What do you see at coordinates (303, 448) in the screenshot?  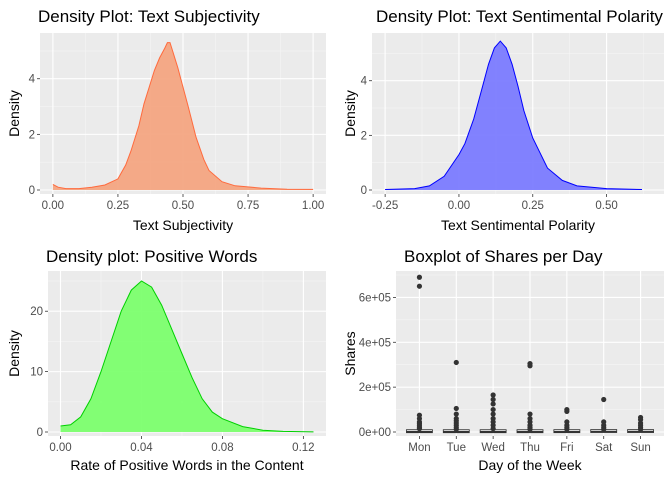 I see `x-tick-label: 0.12` at bounding box center [303, 448].